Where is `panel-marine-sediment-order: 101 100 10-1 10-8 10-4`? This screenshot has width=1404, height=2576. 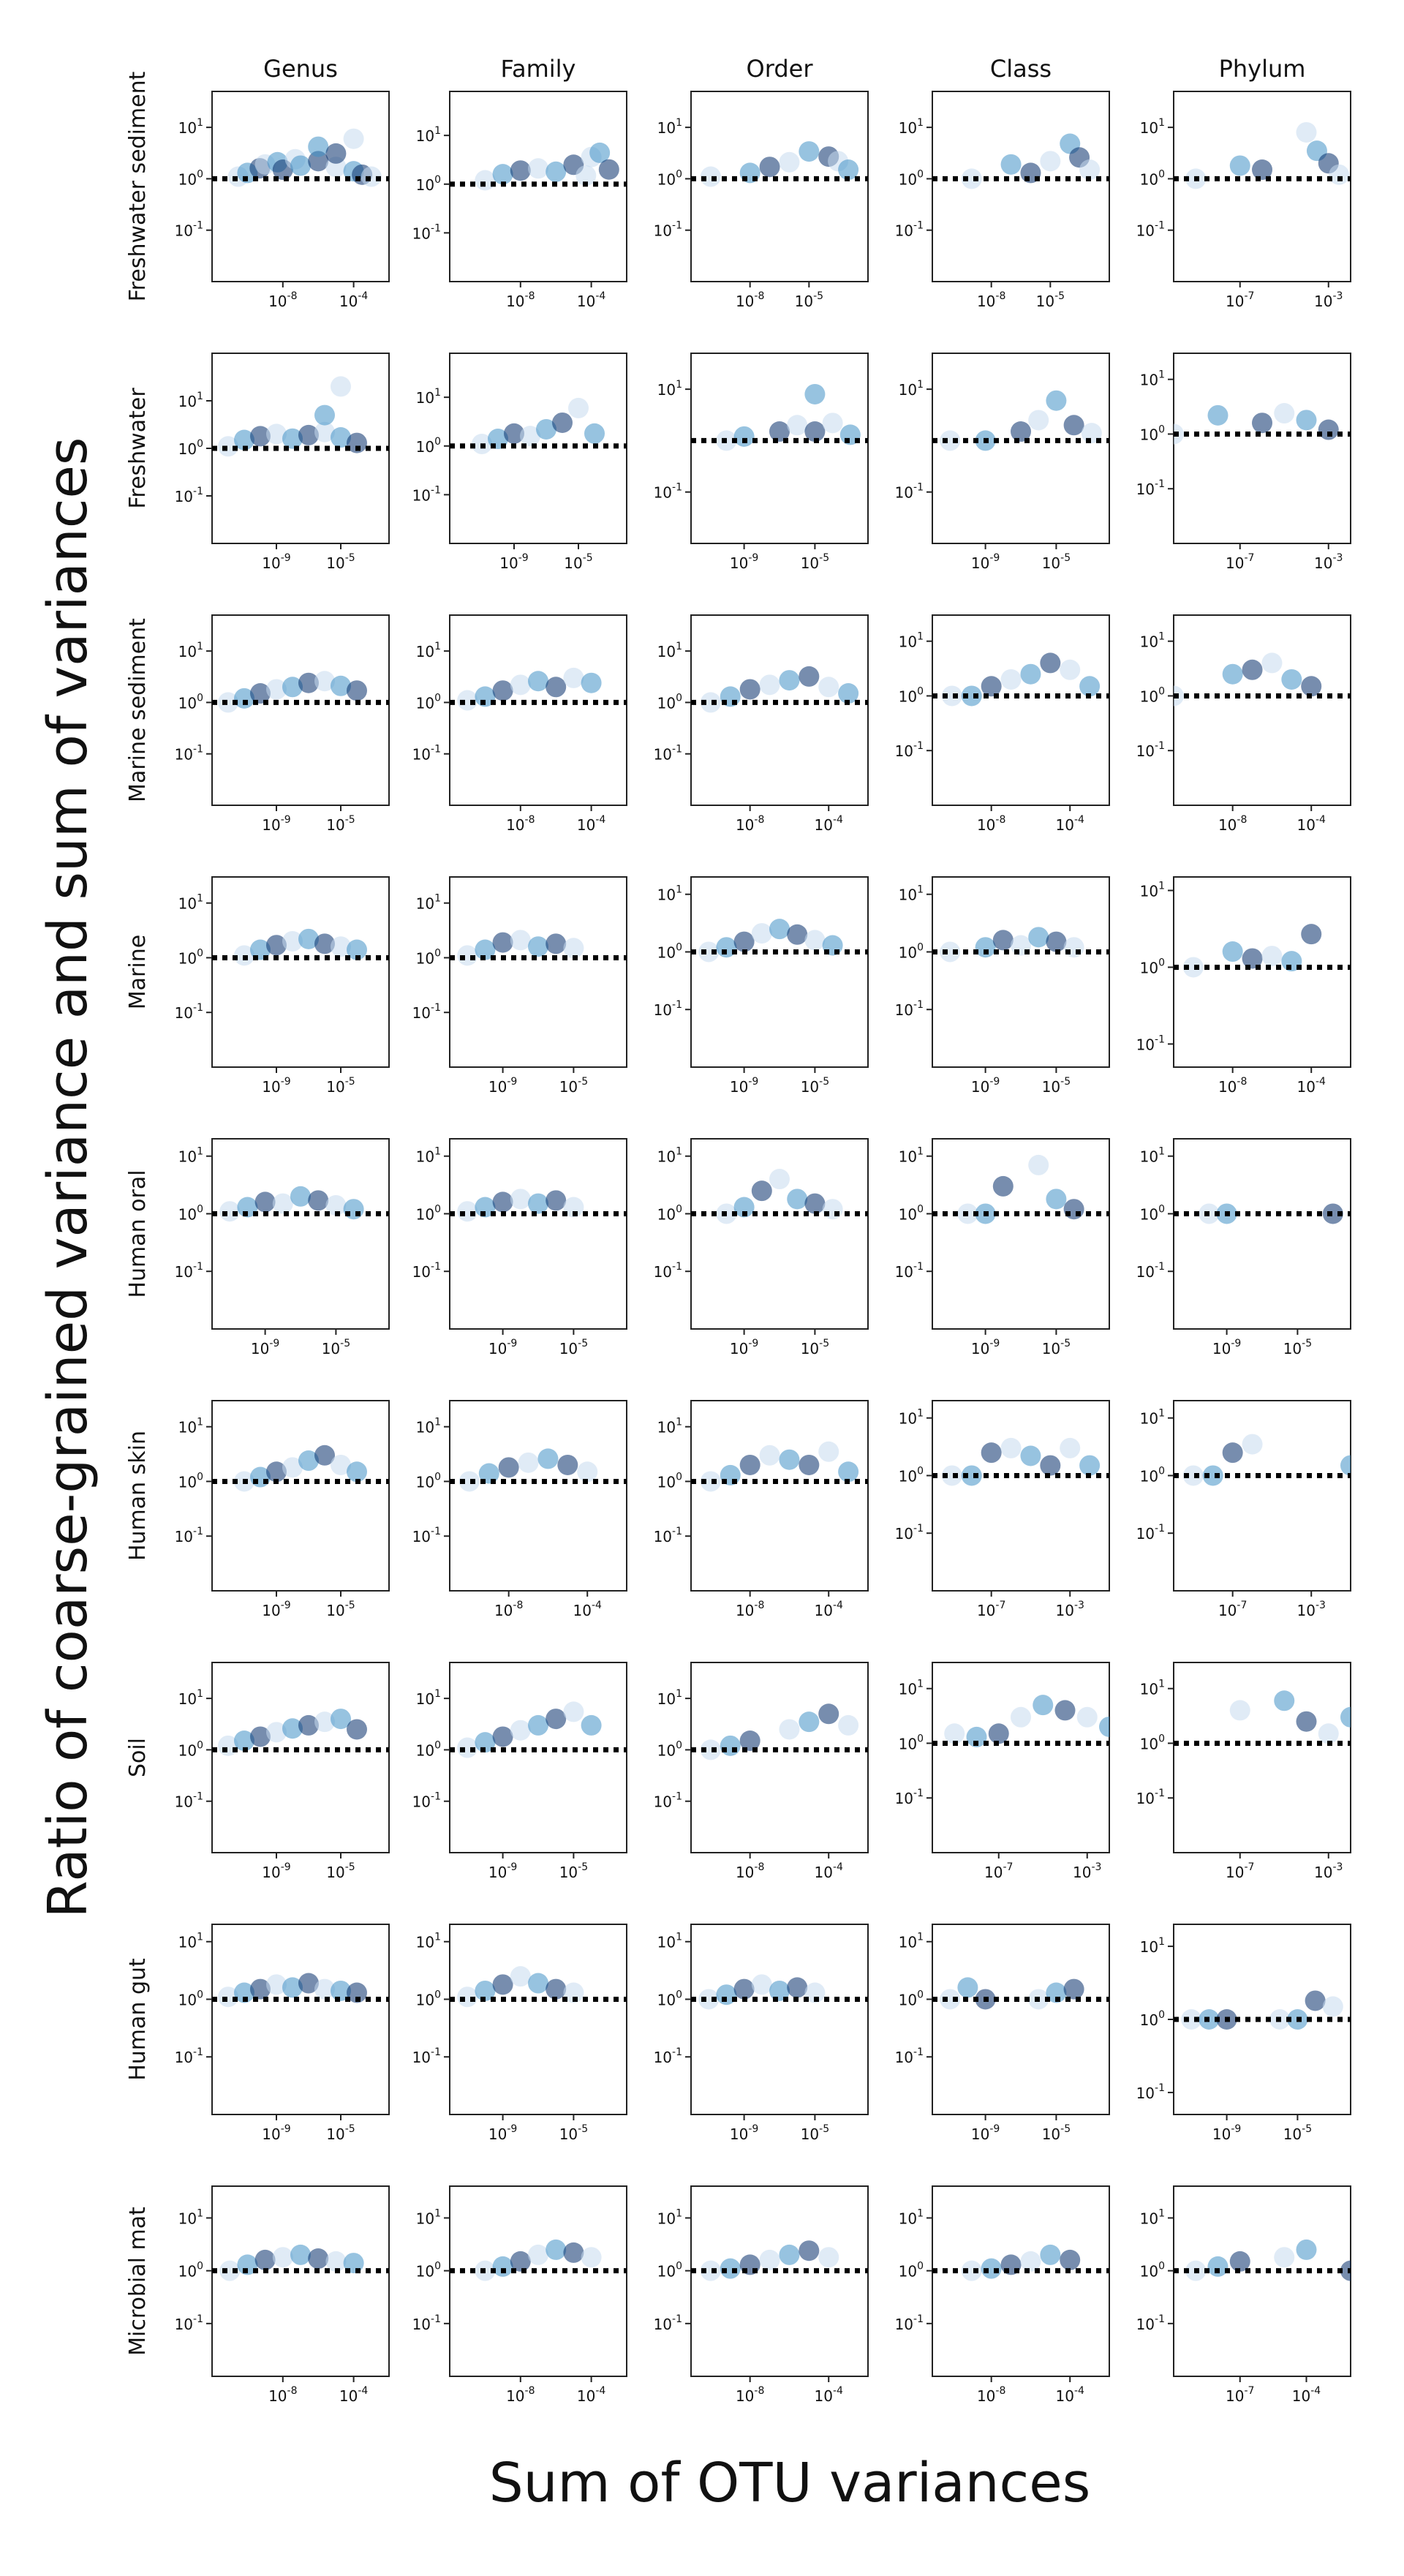 panel-marine-sediment-order: 101 100 10-1 10-8 10-4 is located at coordinates (761, 724).